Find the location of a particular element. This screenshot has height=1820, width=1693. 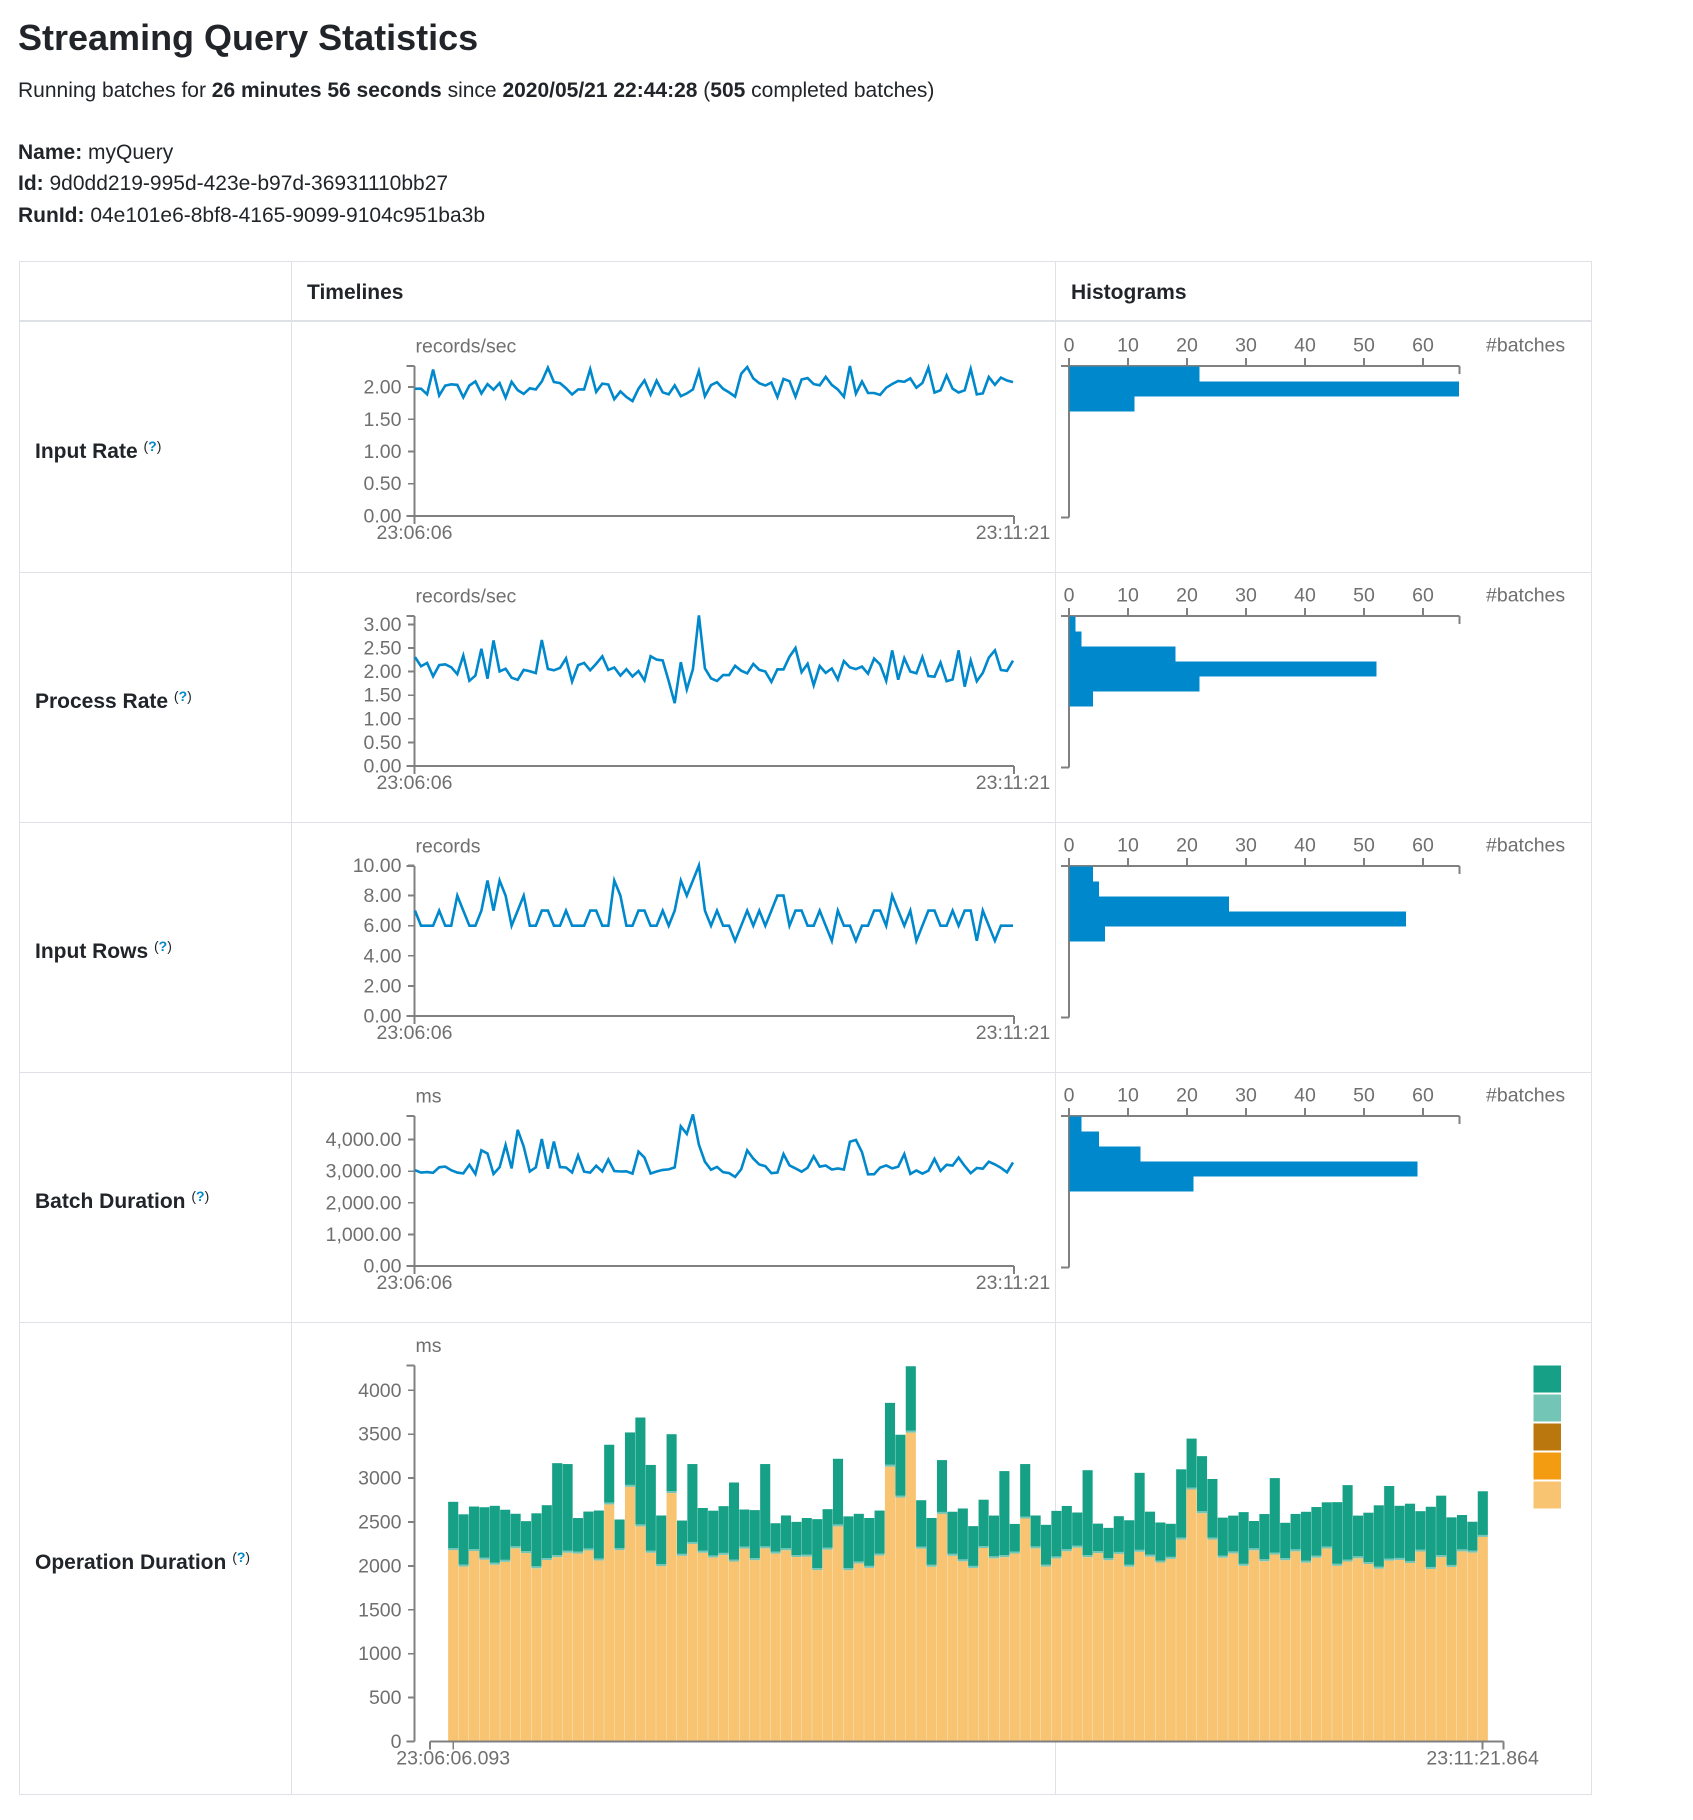

svg-text: 23:06:06.093 is located at coordinates (453, 1759).